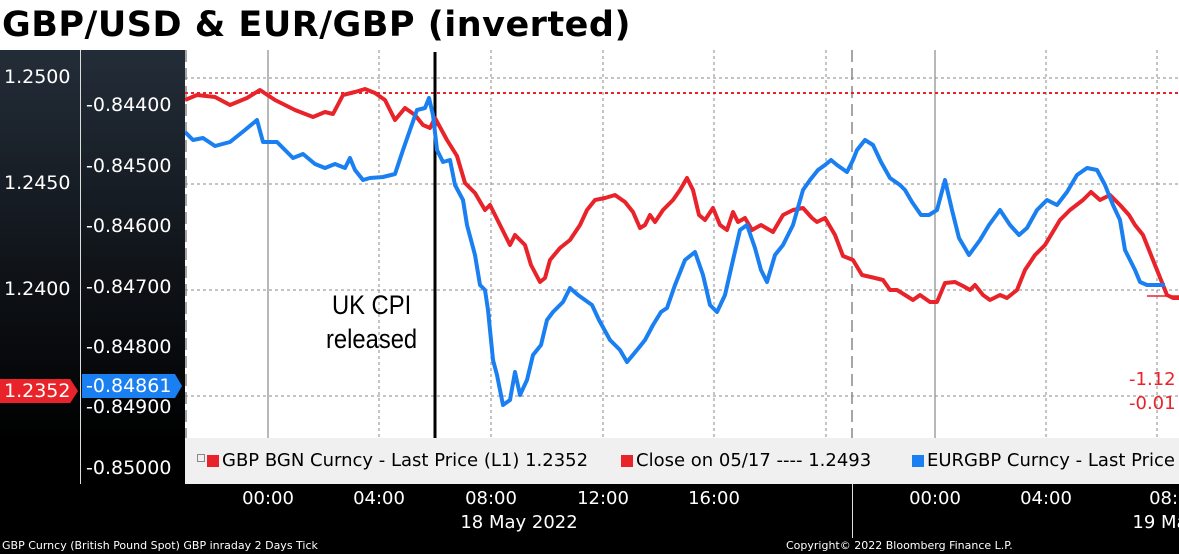  I want to click on right-axis-tick: -0.84900, so click(129, 407).